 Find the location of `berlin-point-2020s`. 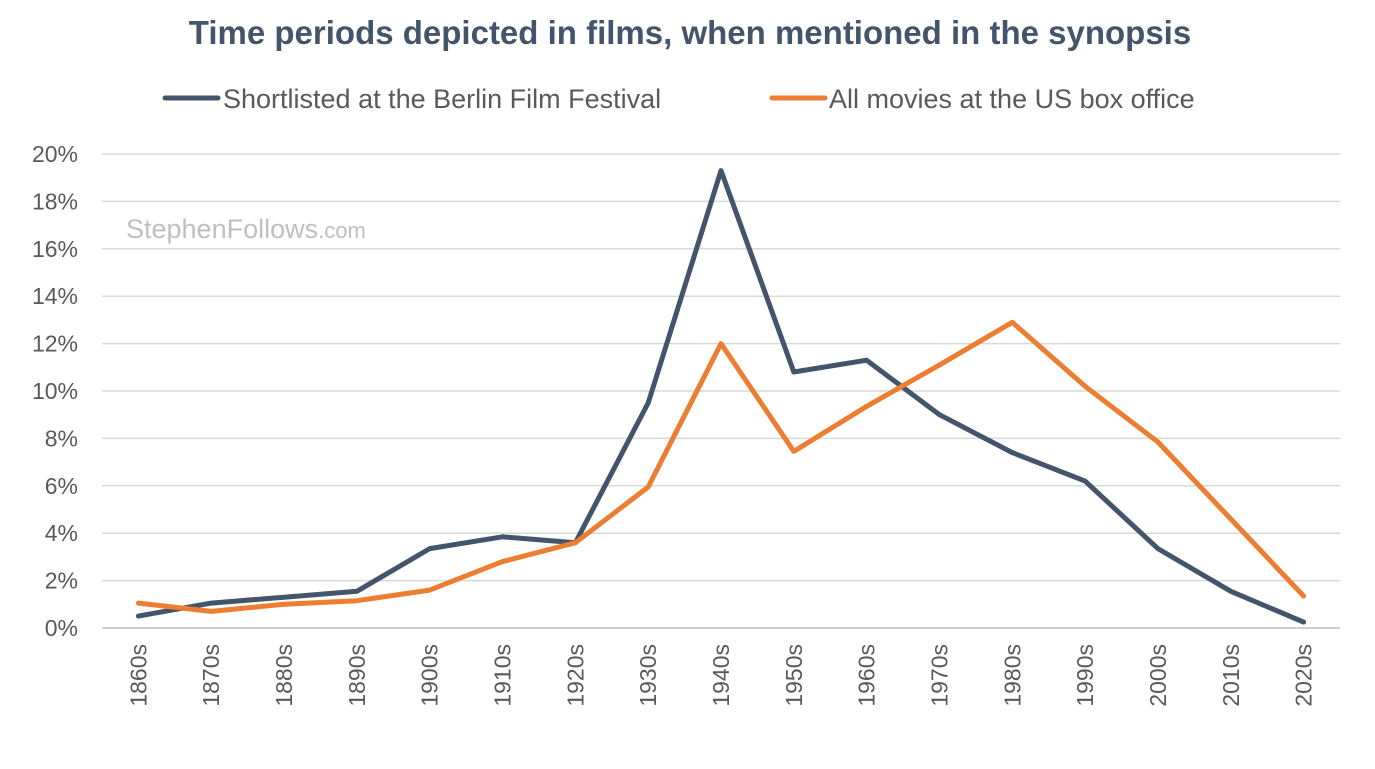

berlin-point-2020s is located at coordinates (1303, 622).